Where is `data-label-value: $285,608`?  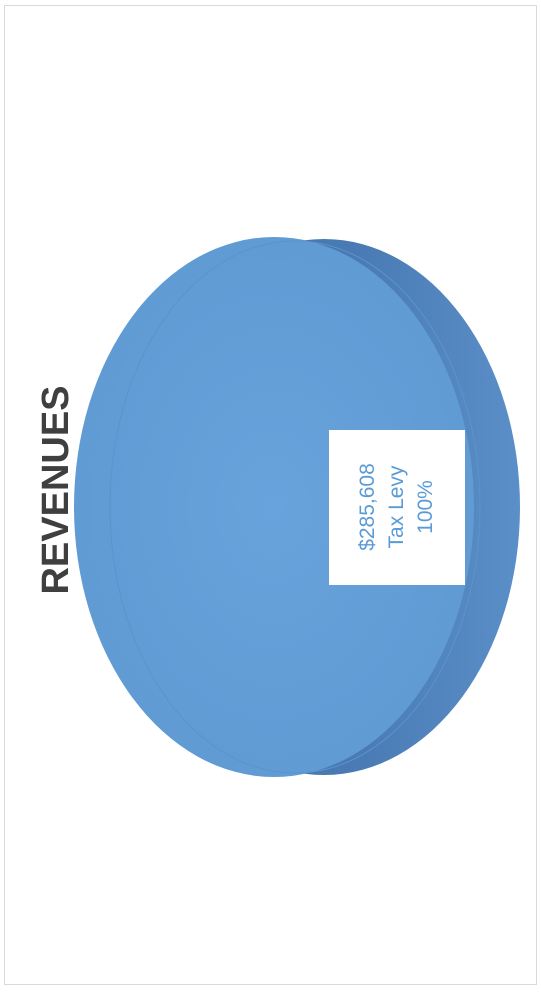
data-label-value: $285,608 is located at coordinates (367, 507).